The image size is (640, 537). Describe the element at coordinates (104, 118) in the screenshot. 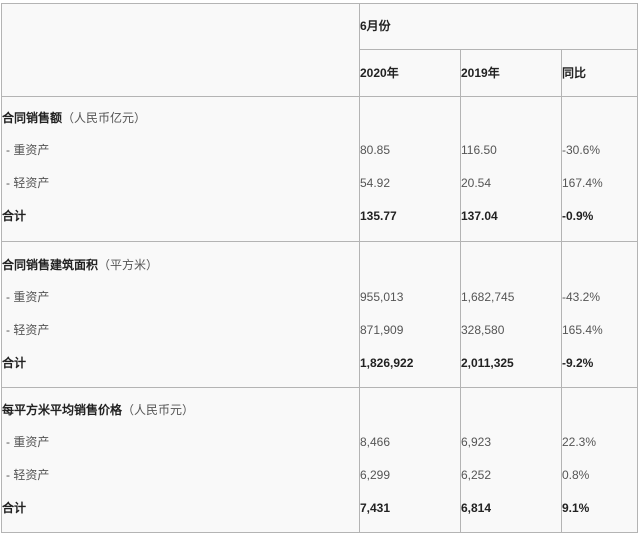

I see `section-unit: （人民币亿元）` at that location.